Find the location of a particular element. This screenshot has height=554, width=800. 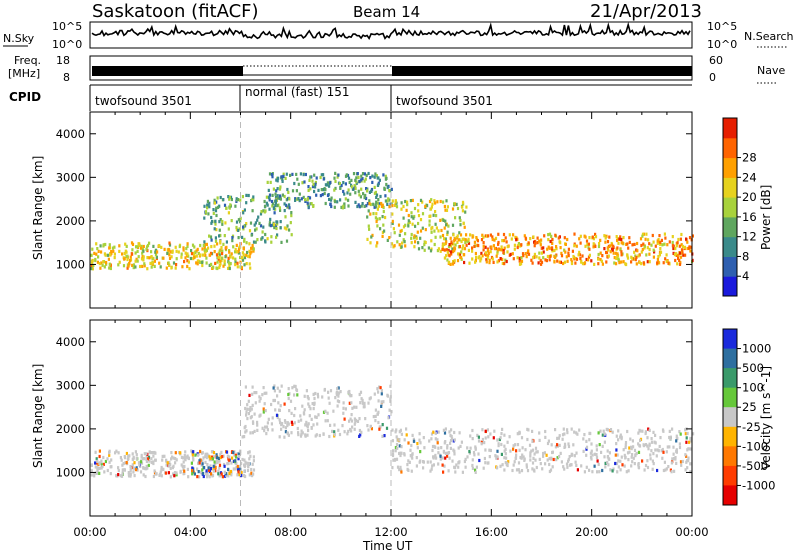

station-title: Saskatoon (fitACF) is located at coordinates (175, 11).